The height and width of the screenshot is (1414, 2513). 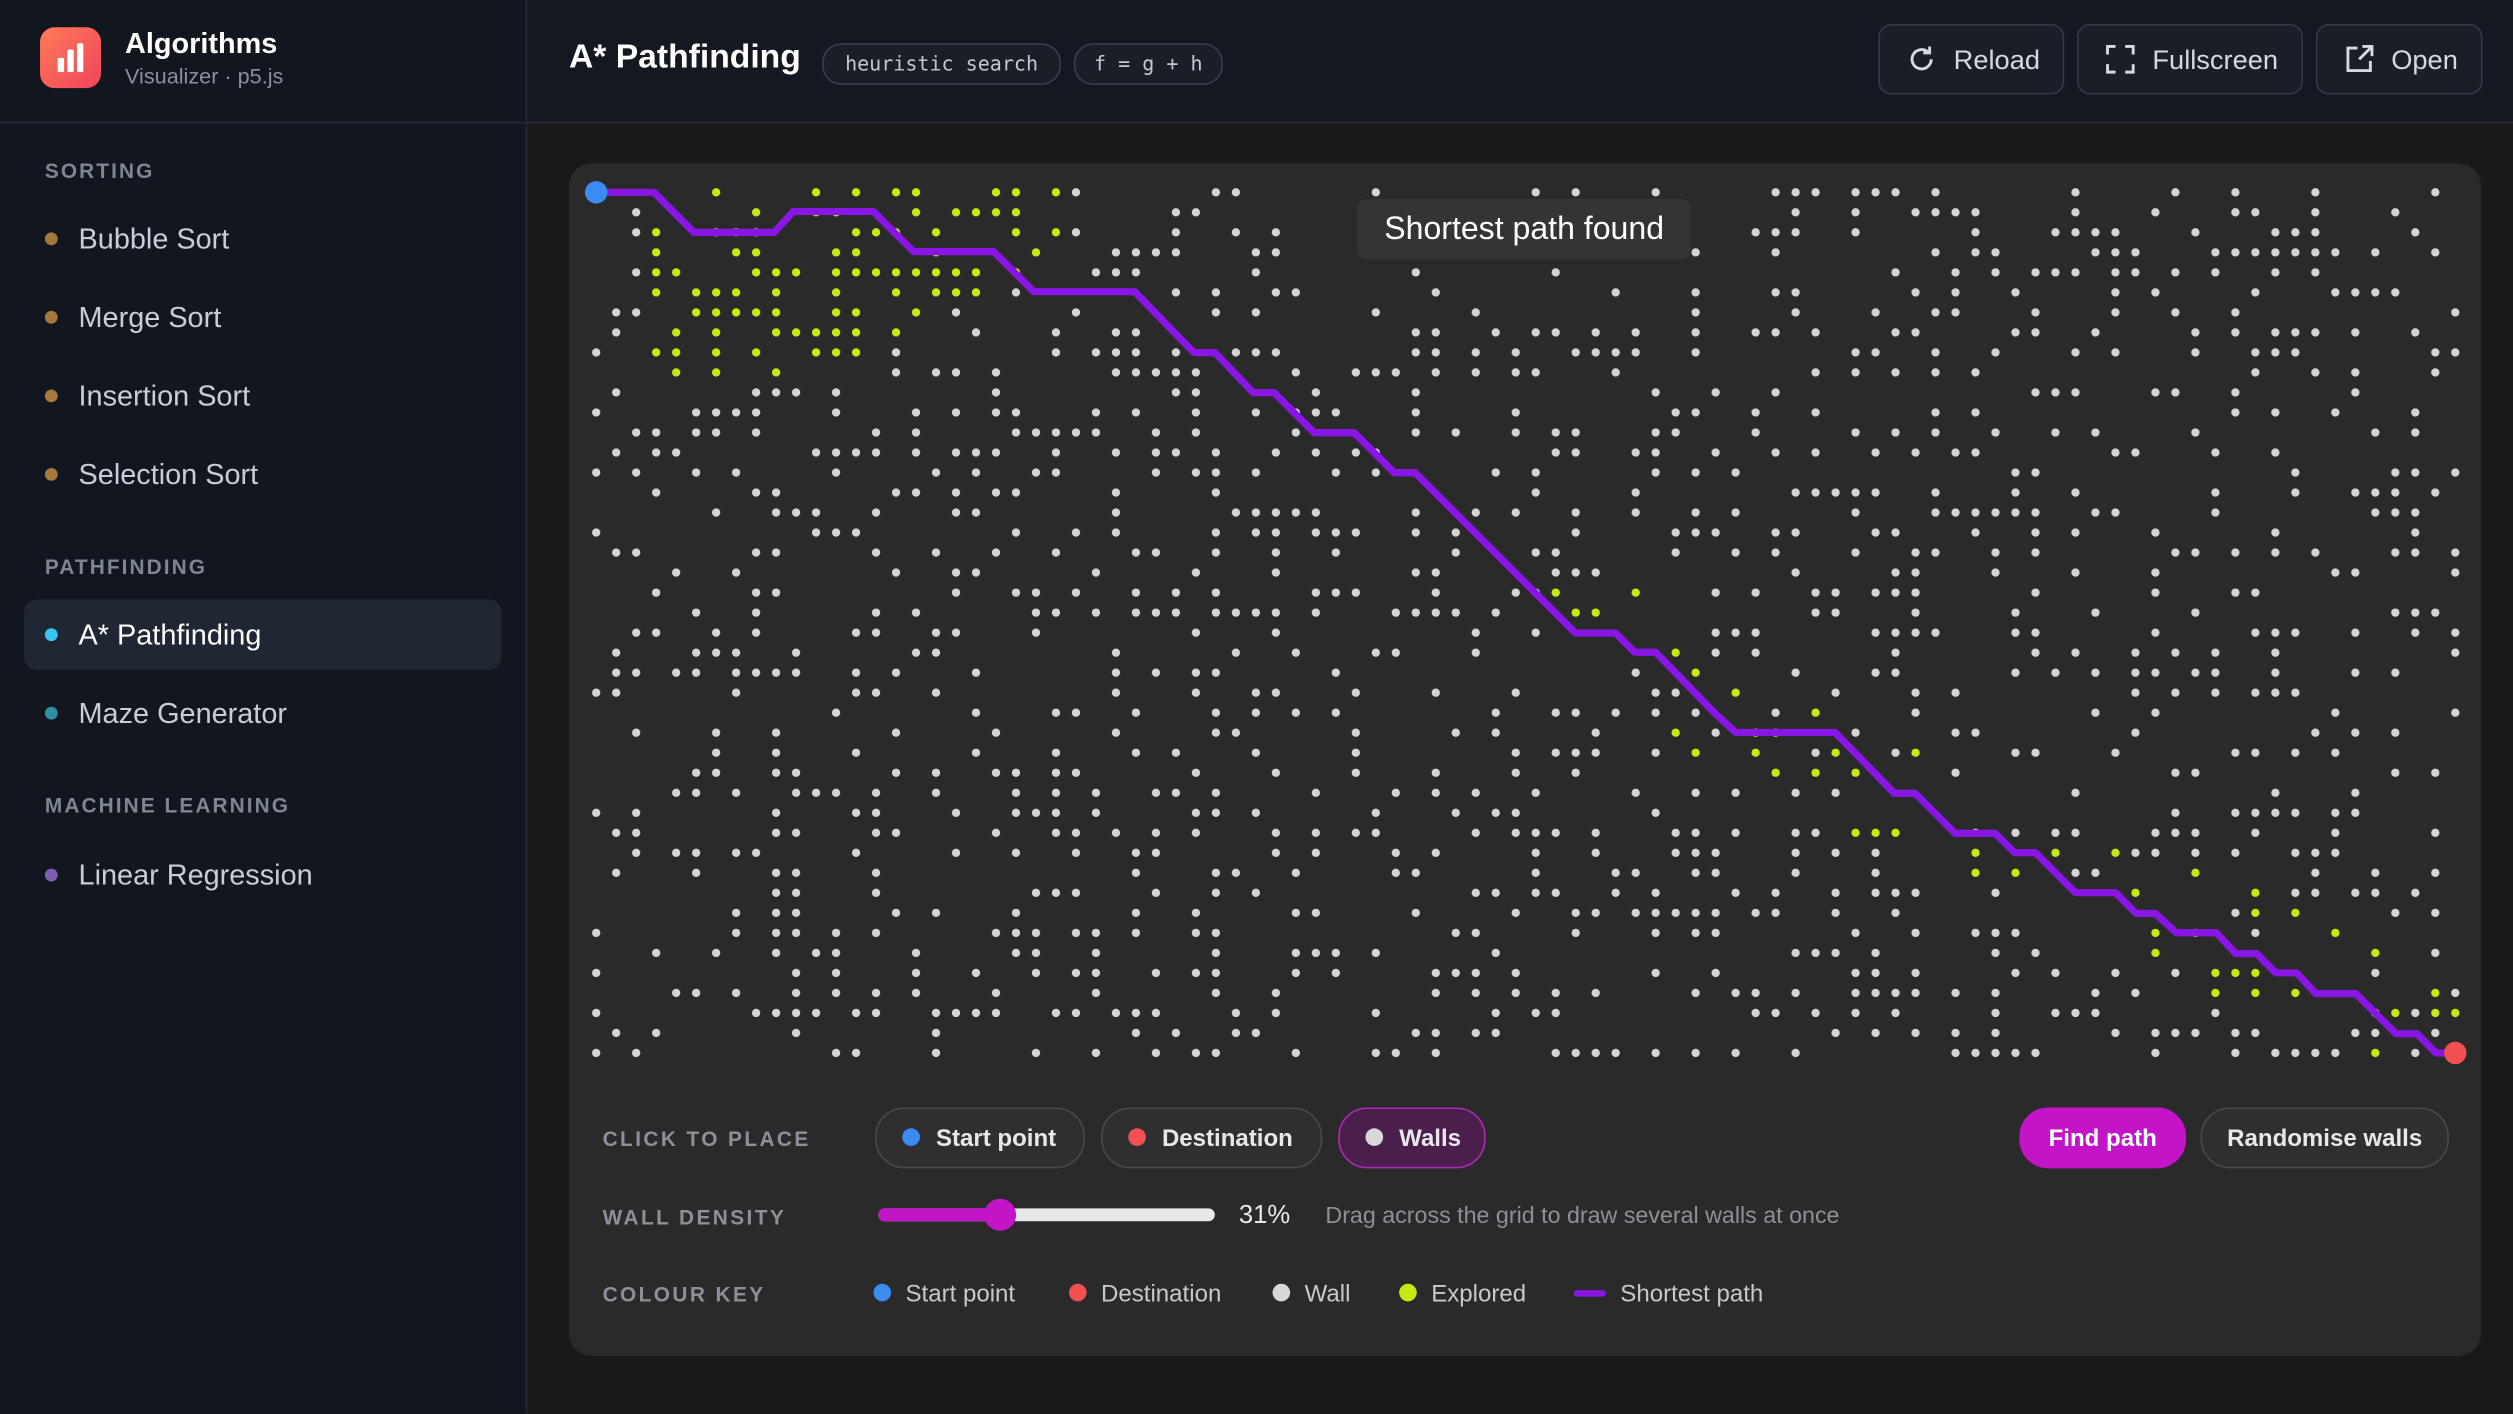 I want to click on slider-handle, so click(x=1000, y=1214).